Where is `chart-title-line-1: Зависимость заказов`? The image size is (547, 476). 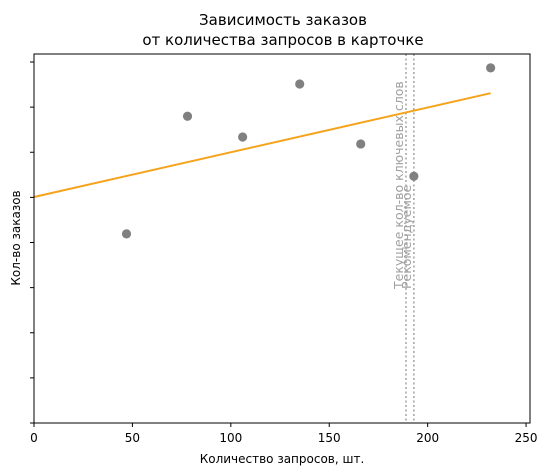 chart-title-line-1: Зависимость заказов is located at coordinates (283, 20).